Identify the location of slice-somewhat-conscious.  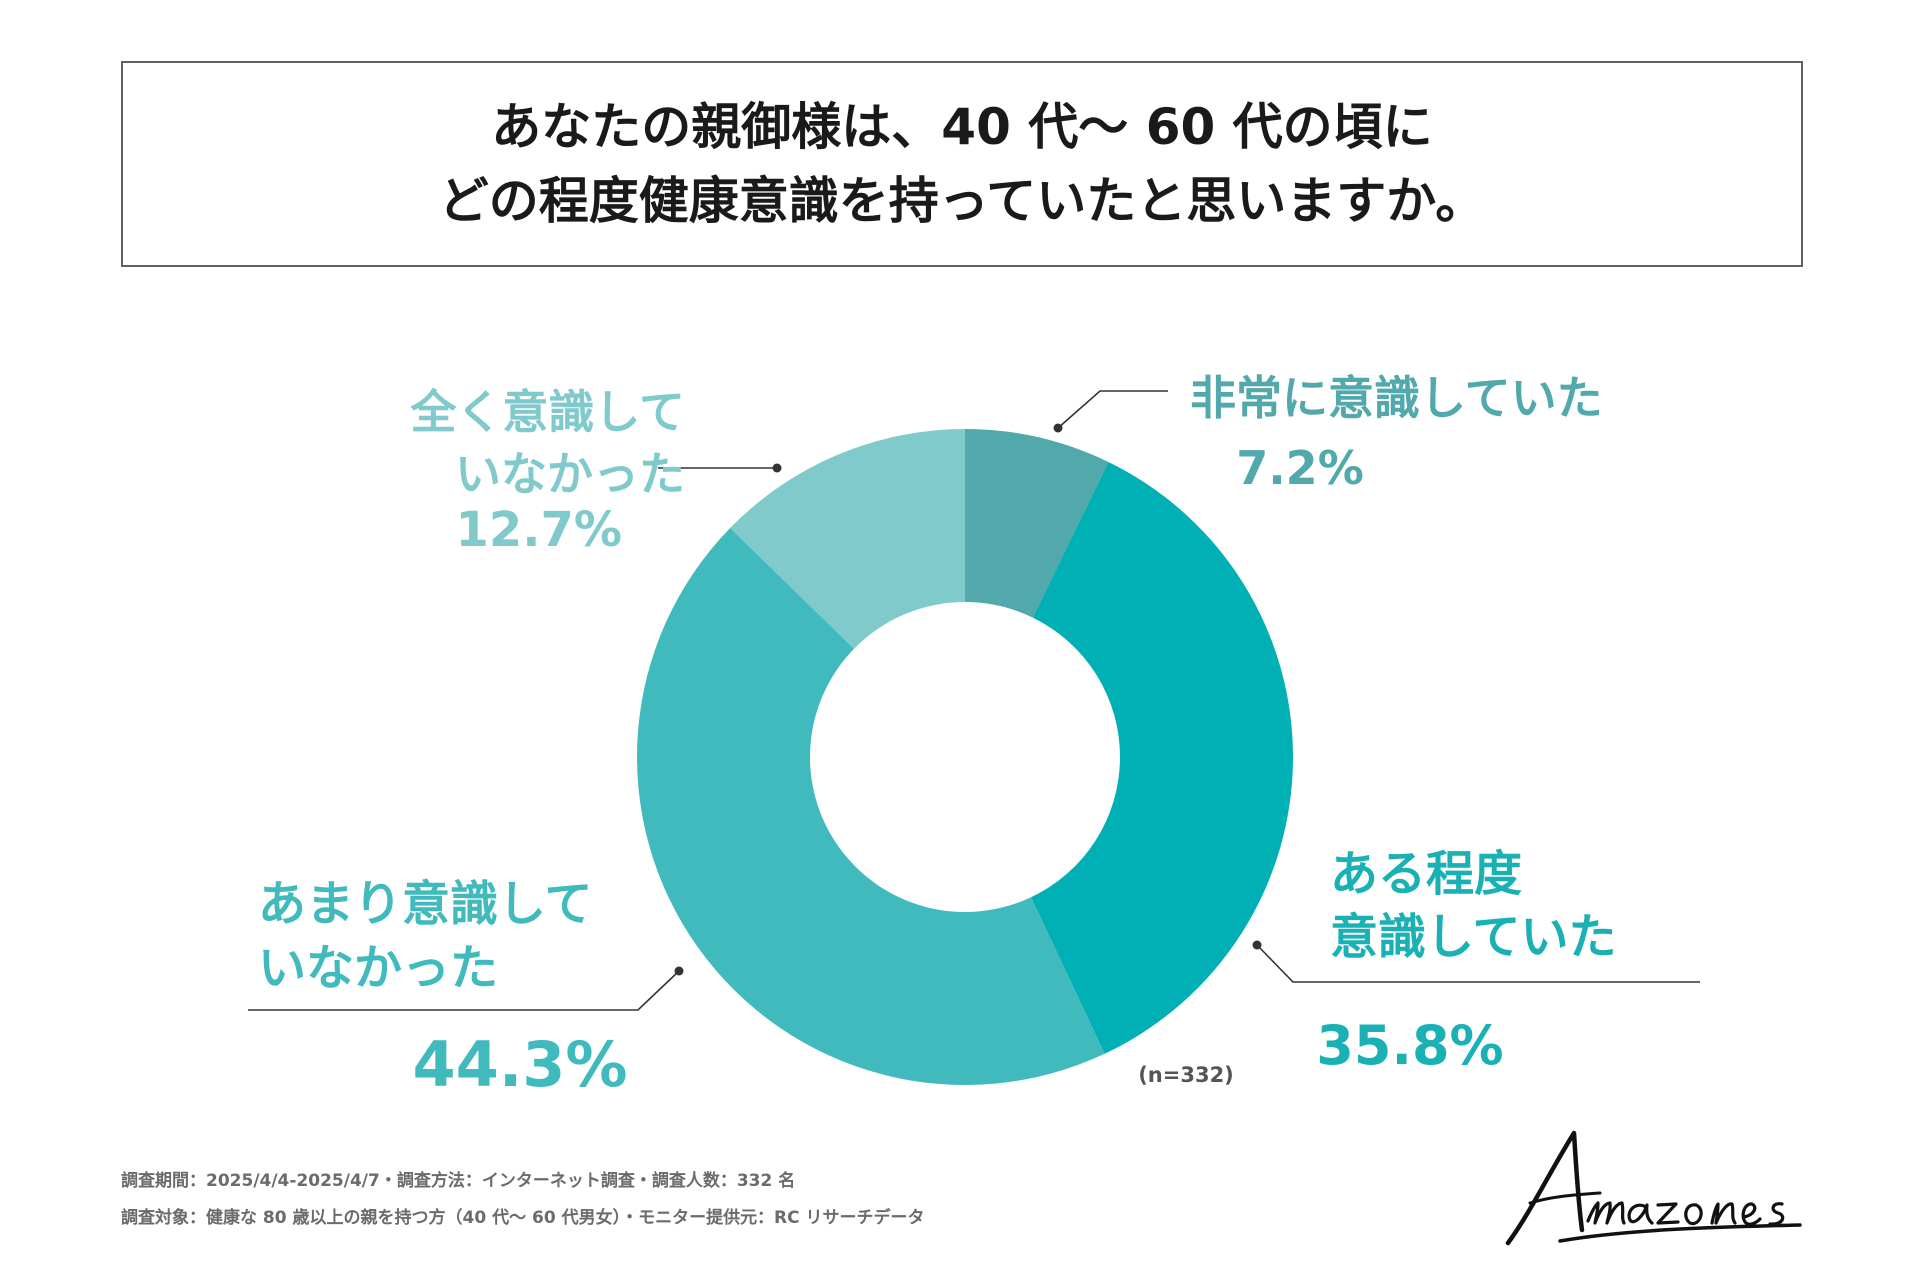
(1161, 757).